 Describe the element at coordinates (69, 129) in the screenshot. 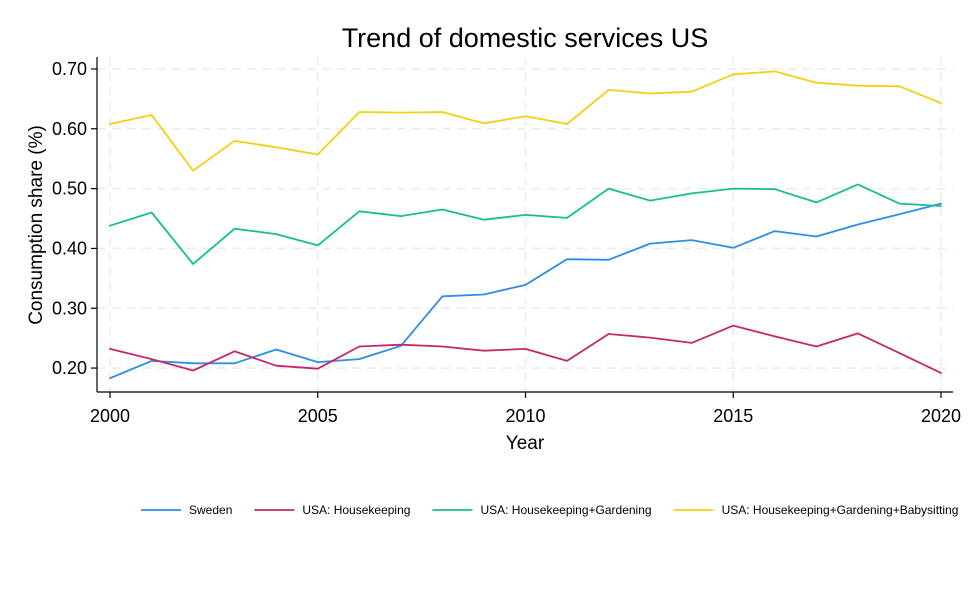

I see `y-tick-label: 0.60` at that location.